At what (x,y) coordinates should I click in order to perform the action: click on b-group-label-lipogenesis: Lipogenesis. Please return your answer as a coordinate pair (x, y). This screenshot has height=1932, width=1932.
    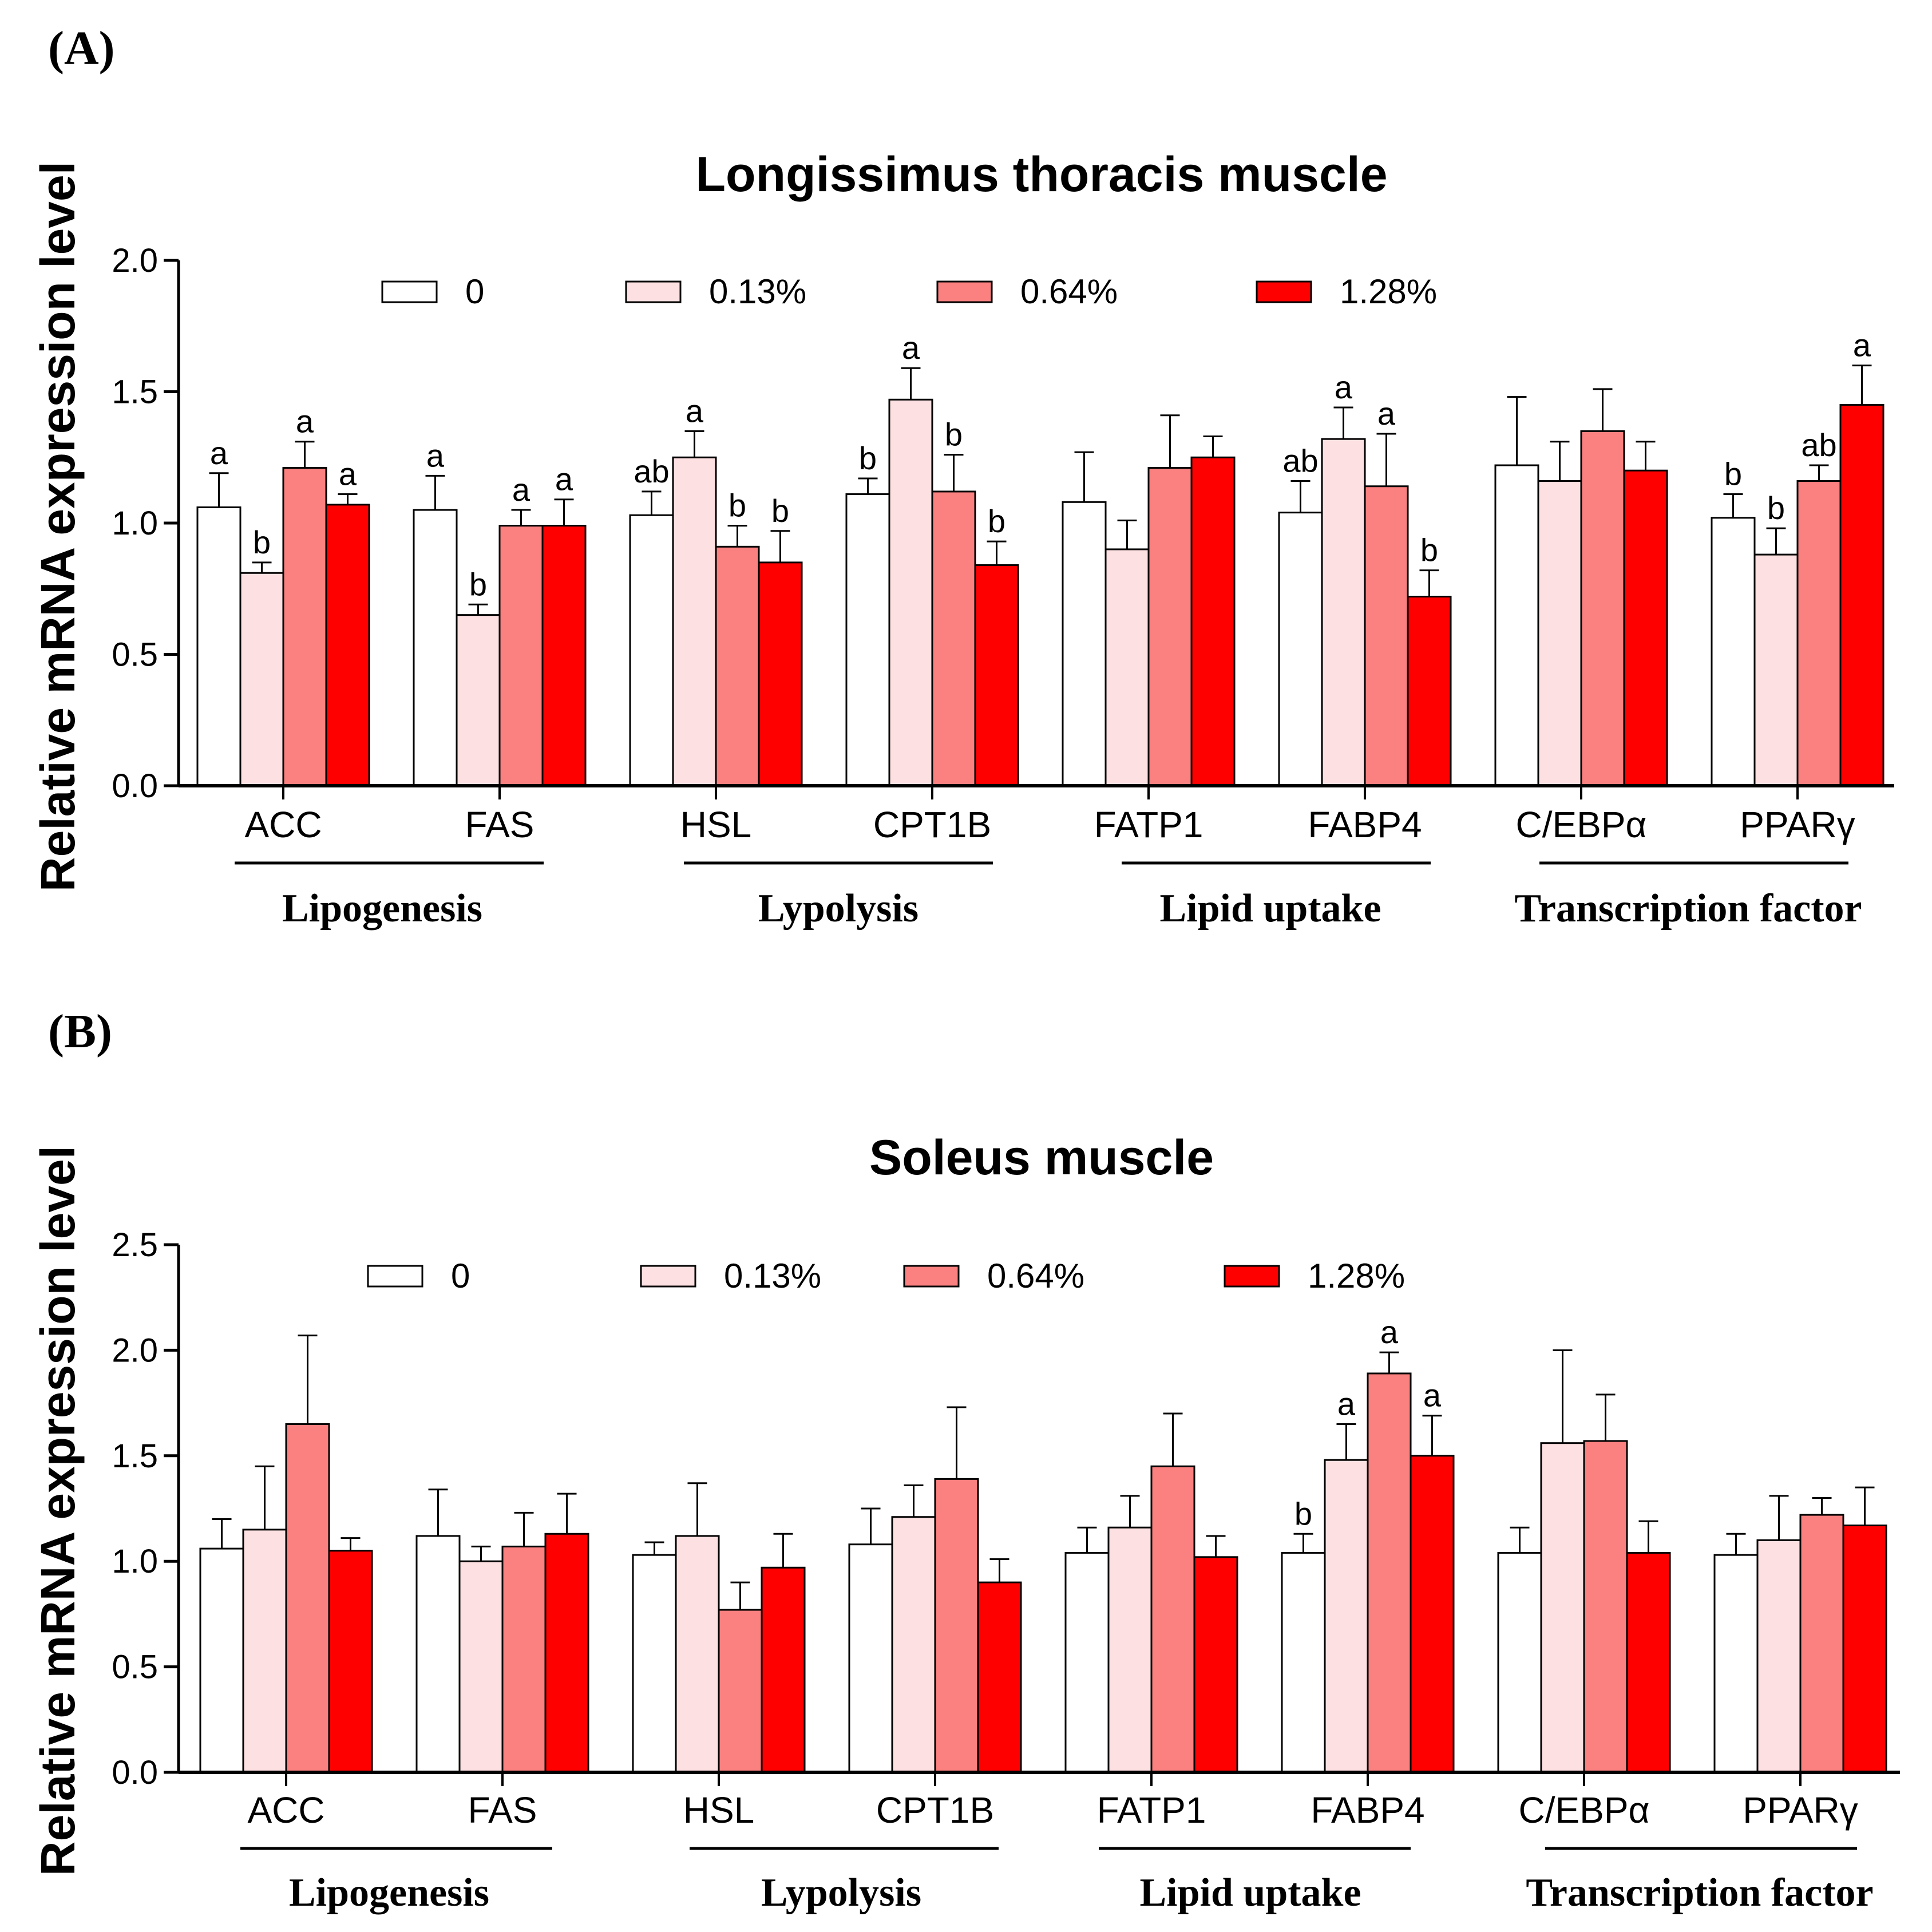
    Looking at the image, I should click on (389, 1893).